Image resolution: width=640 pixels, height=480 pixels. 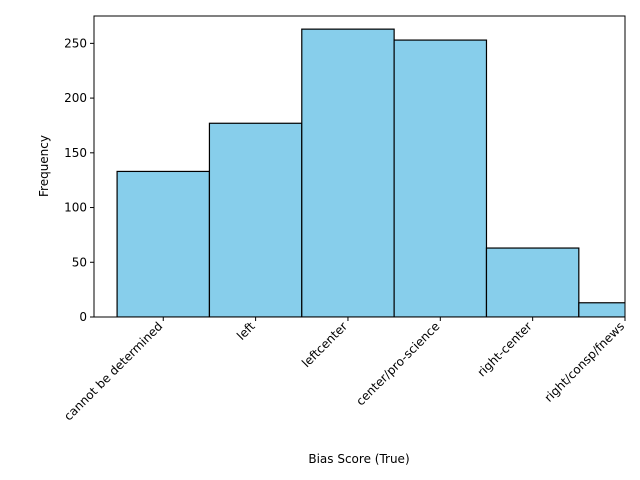 What do you see at coordinates (75, 153) in the screenshot?
I see `y-tick-label-3: 150` at bounding box center [75, 153].